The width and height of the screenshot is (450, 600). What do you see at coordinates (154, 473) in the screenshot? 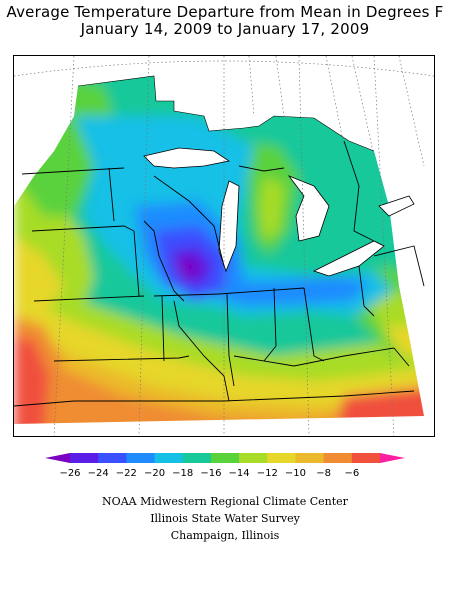
I see `legend-tick-label: −20` at bounding box center [154, 473].